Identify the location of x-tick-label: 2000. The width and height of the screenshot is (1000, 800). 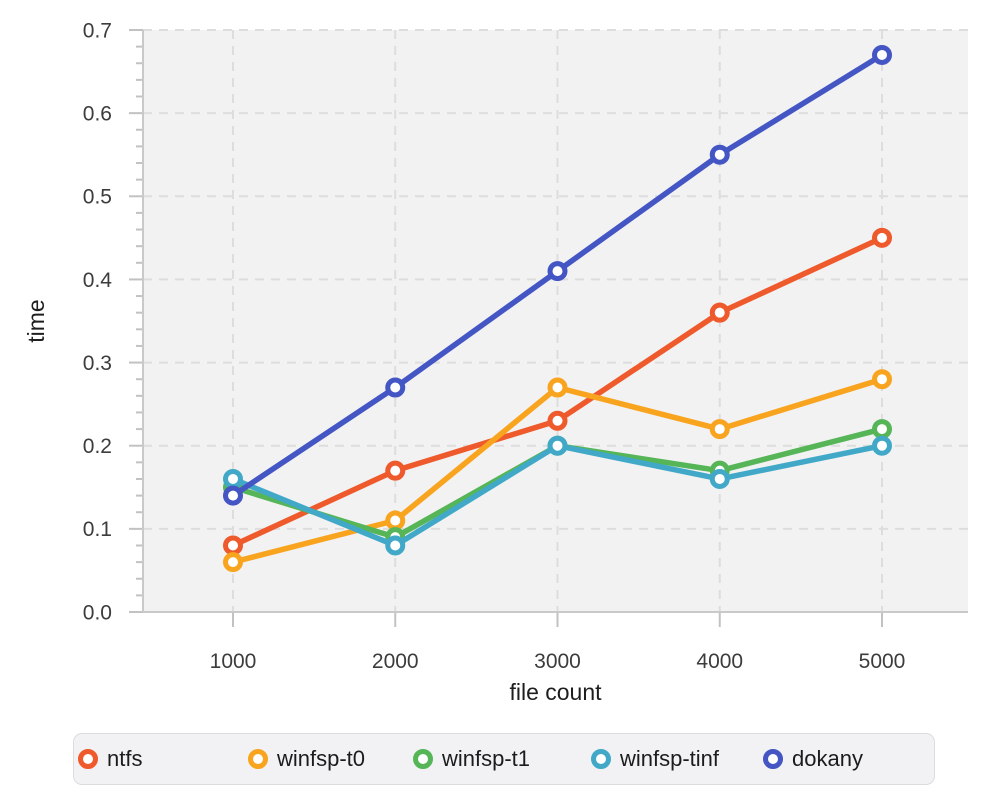
(395, 661).